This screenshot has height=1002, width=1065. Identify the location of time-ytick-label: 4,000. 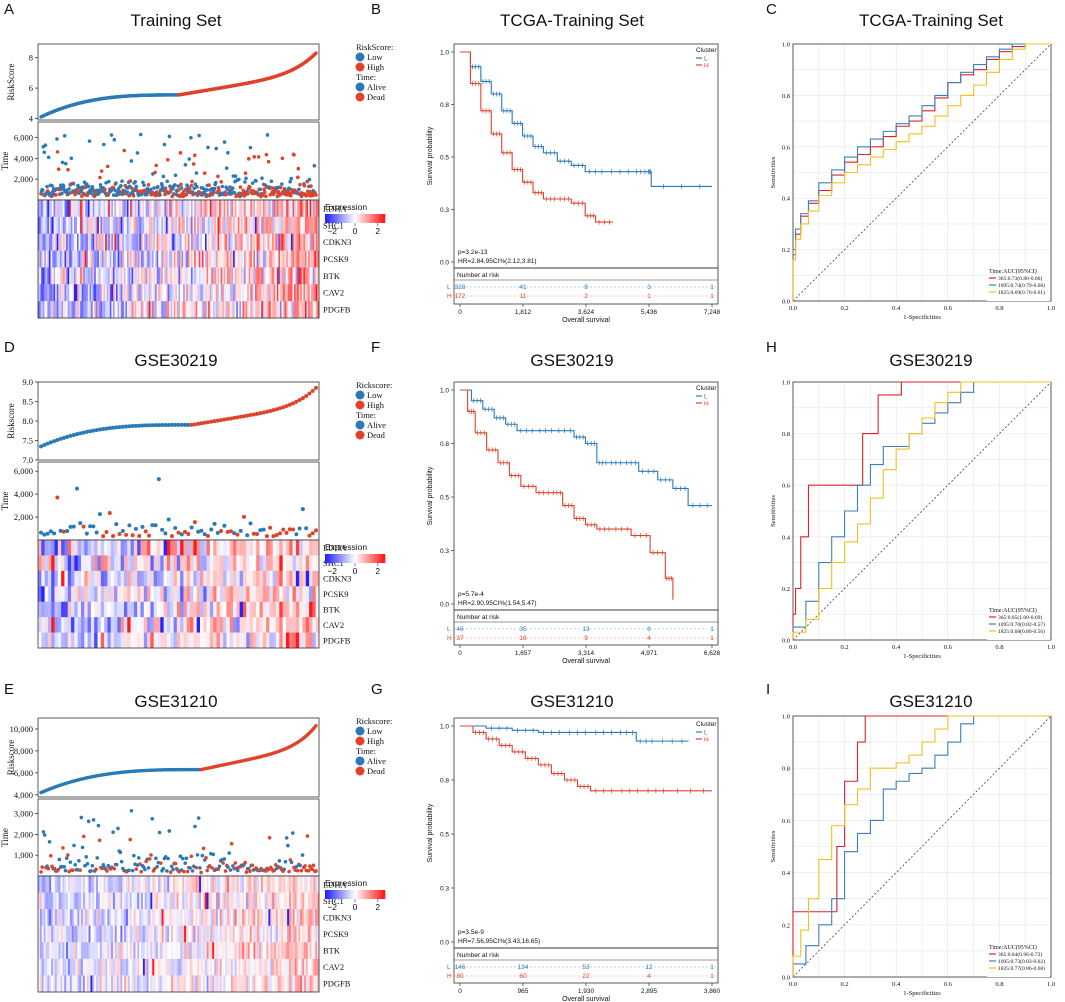
(23, 158).